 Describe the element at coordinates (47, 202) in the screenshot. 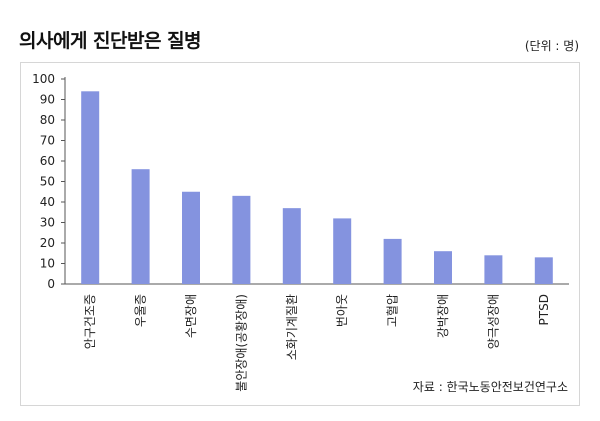

I see `y-tick-label: 40` at that location.